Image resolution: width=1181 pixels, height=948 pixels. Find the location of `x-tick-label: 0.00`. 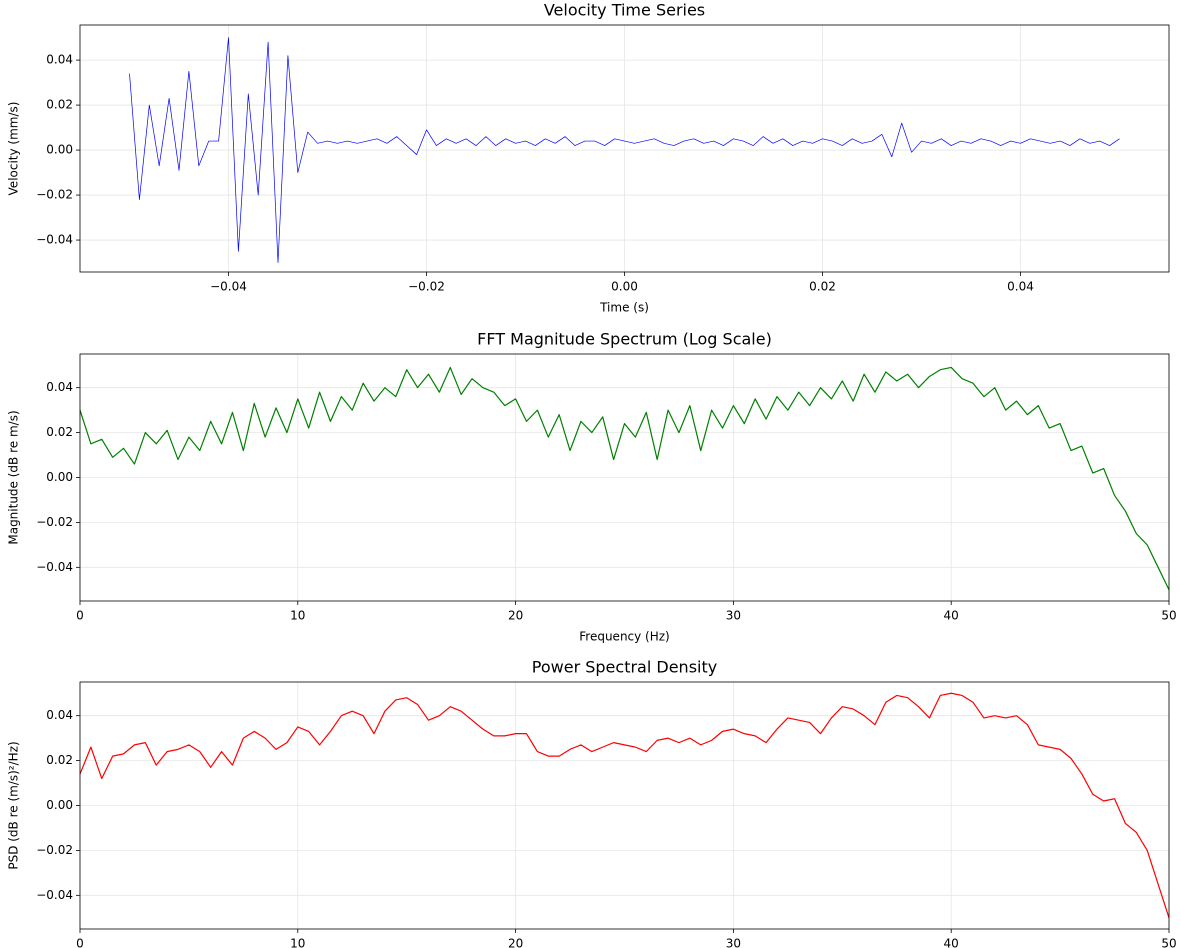

x-tick-label: 0.00 is located at coordinates (624, 287).